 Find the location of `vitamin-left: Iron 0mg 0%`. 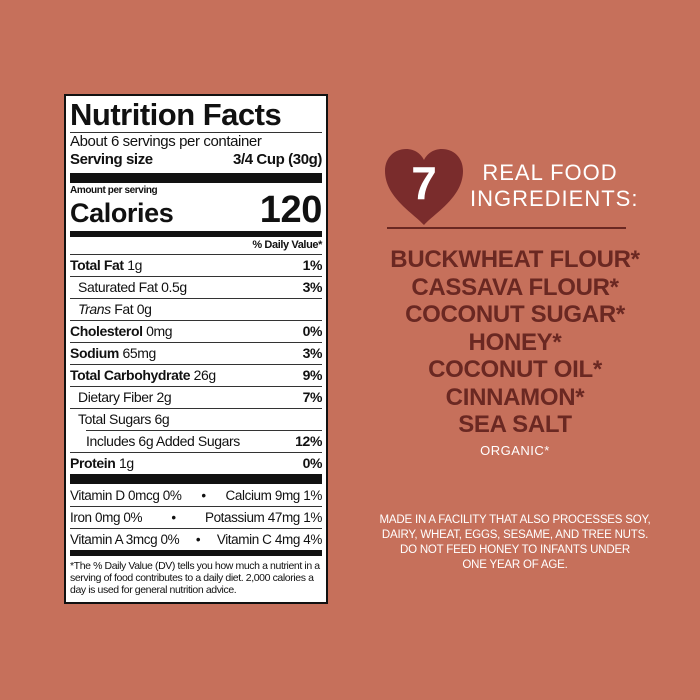

vitamin-left: Iron 0mg 0% is located at coordinates (106, 517).